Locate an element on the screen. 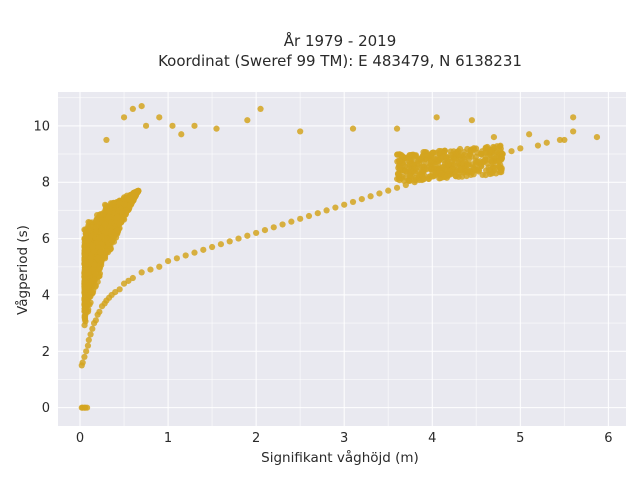 The image size is (640, 480). chart-title: År 1979 - 2019 is located at coordinates (340, 40).